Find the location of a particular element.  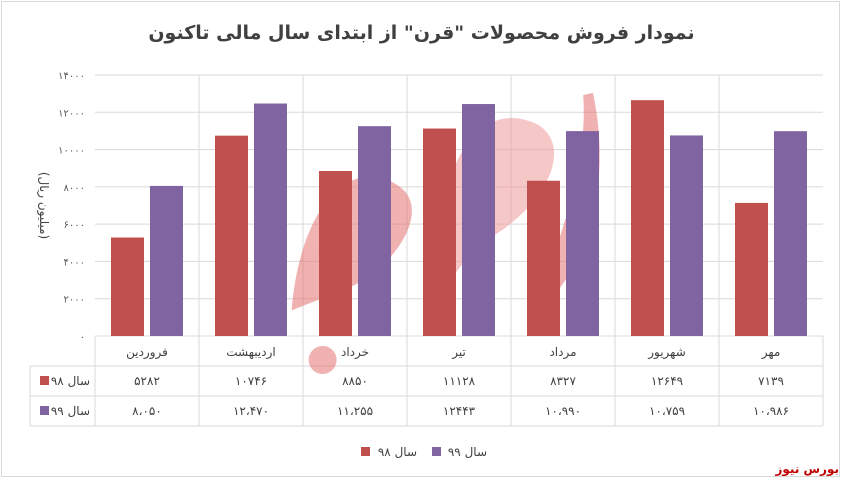

y-tick-label: ۸۰۰۰ is located at coordinates (74, 188).